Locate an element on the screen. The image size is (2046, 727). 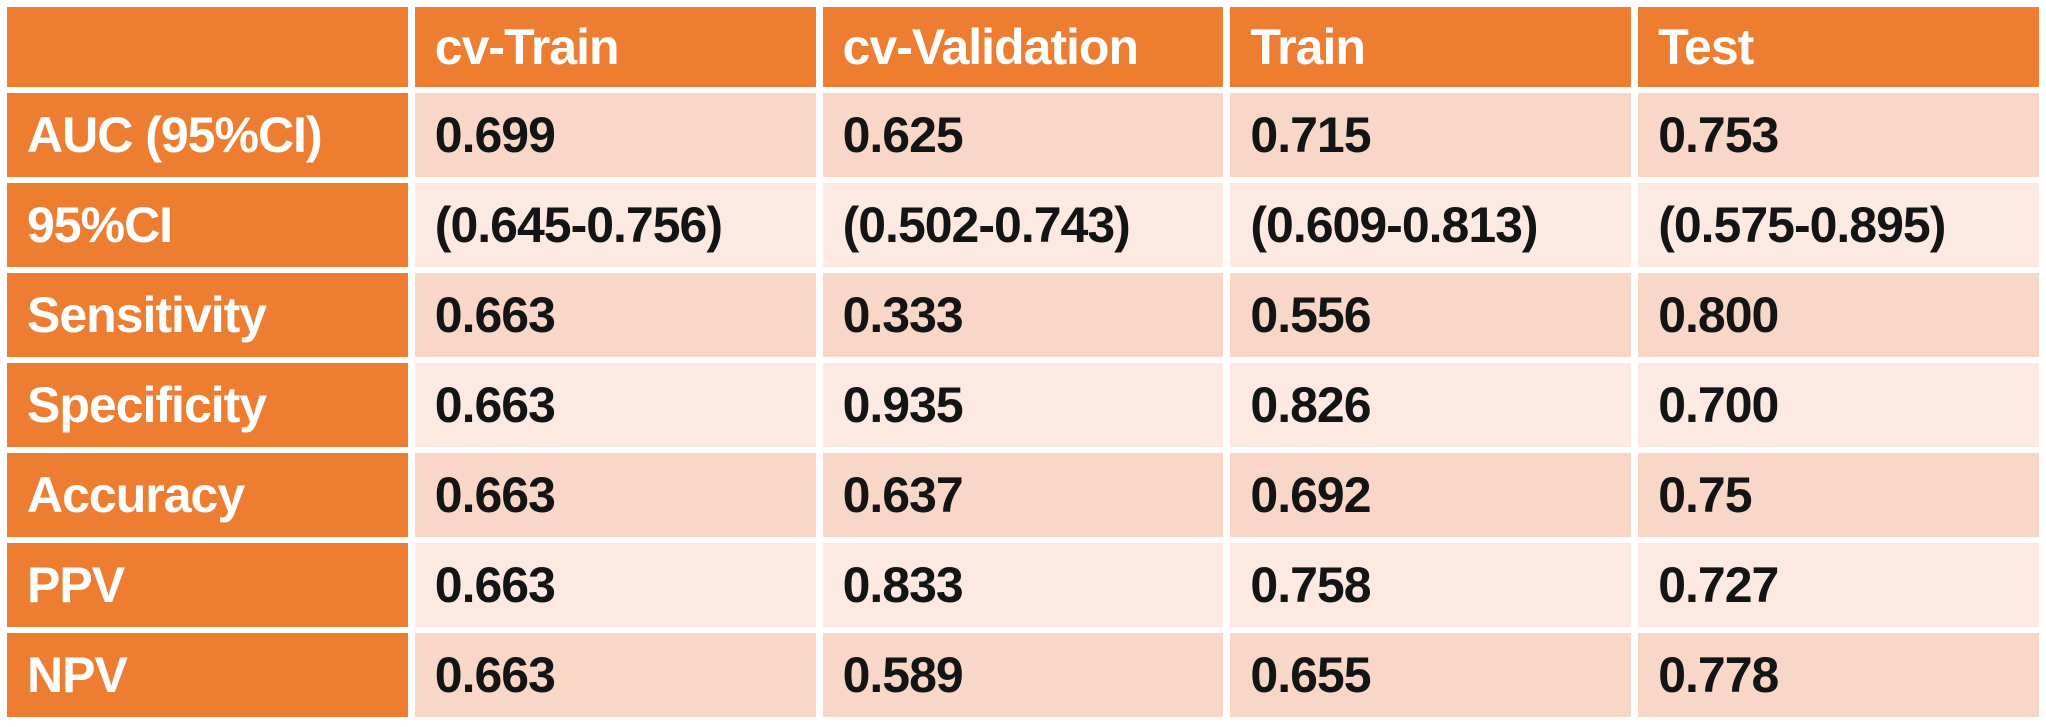
table-row-sensitivity: Sensitivity 0.663 0.333 0.556 0.800 is located at coordinates (1023, 315).